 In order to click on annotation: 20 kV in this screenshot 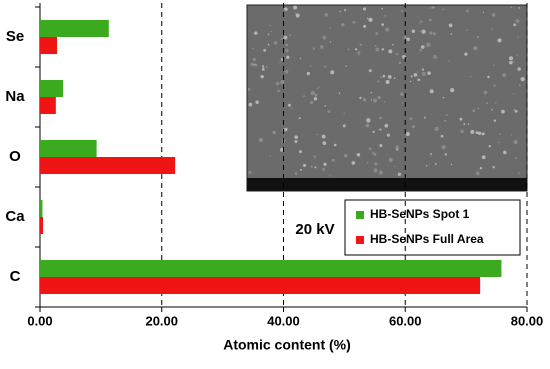, I will do `click(314, 229)`.